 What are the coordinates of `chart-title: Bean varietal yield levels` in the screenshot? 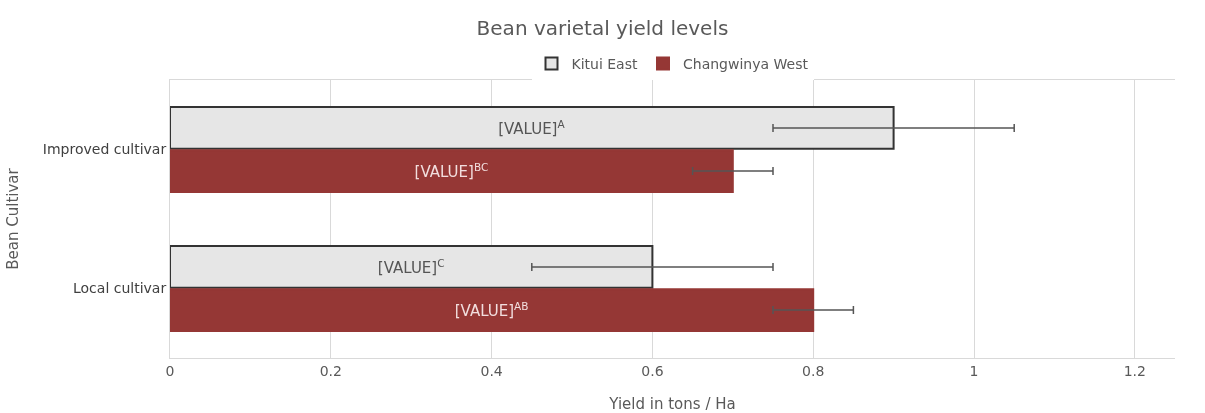 It's located at (602, 27).